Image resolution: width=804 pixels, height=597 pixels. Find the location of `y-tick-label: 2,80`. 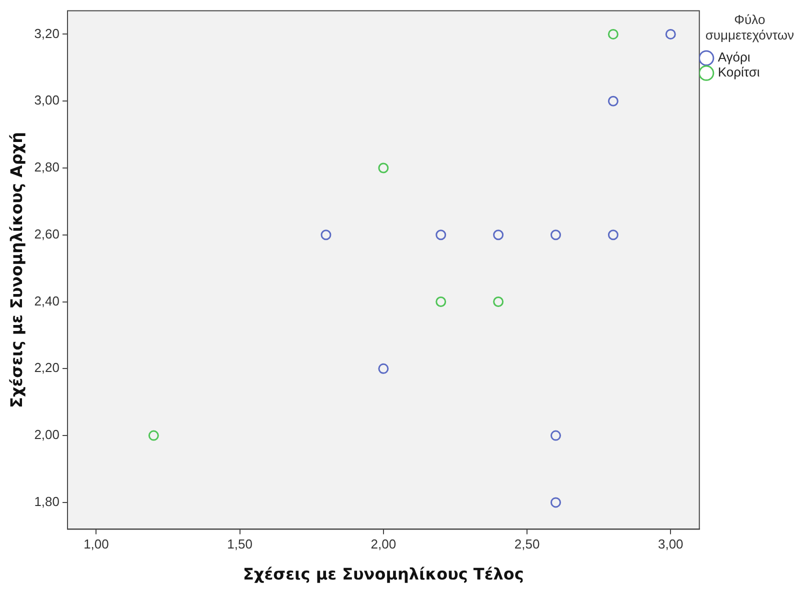

y-tick-label: 2,80 is located at coordinates (47, 167).